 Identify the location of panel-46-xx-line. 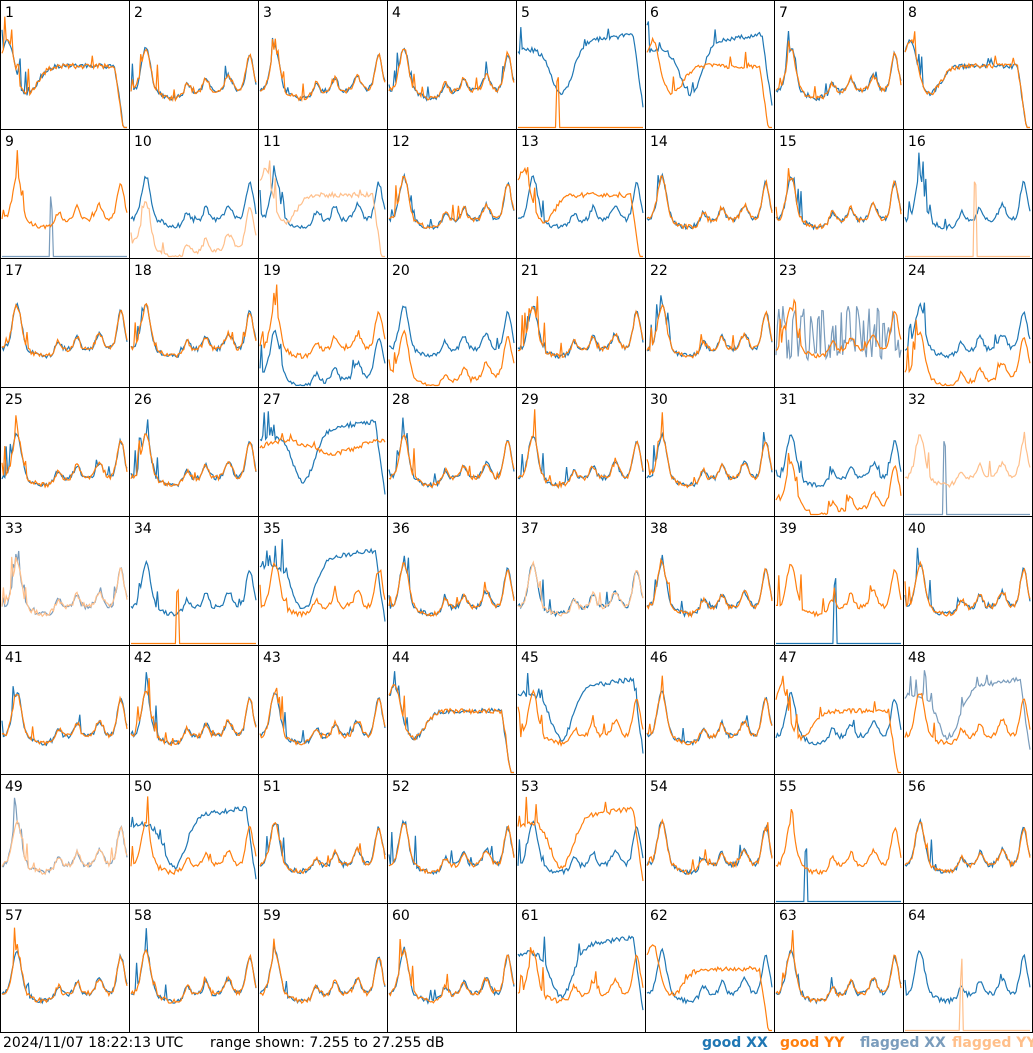
(709, 718).